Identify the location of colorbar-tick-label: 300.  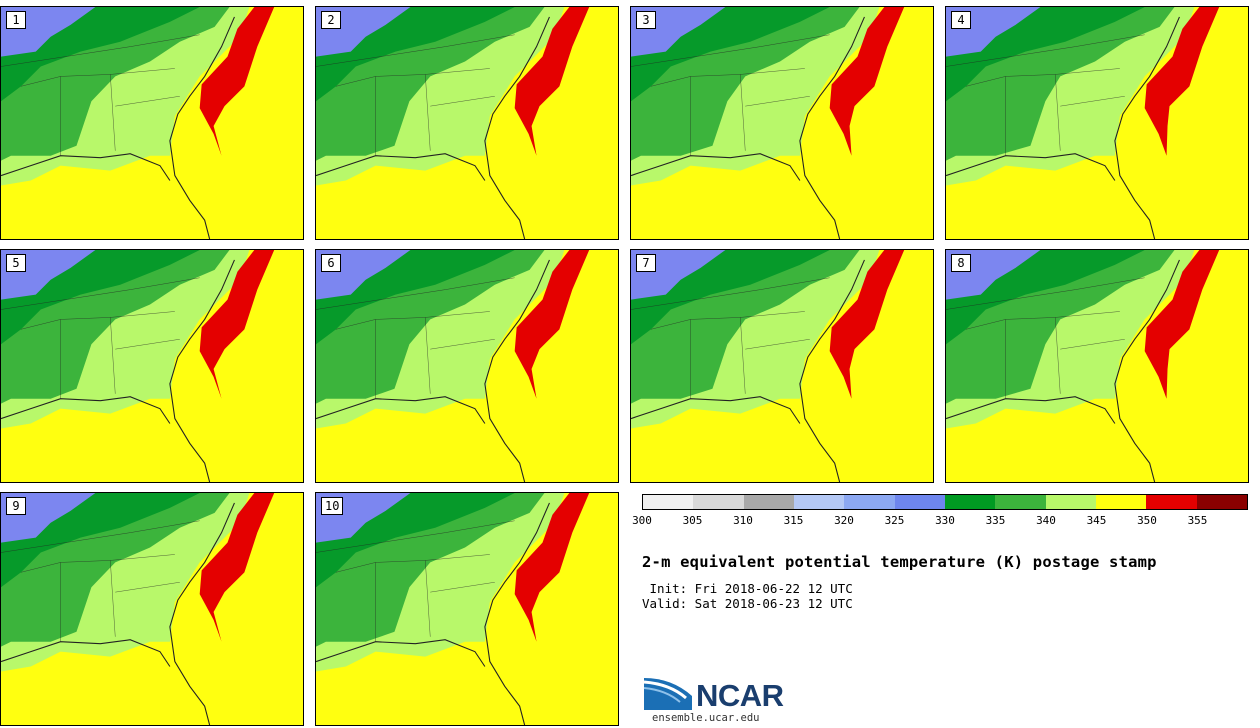
(642, 520).